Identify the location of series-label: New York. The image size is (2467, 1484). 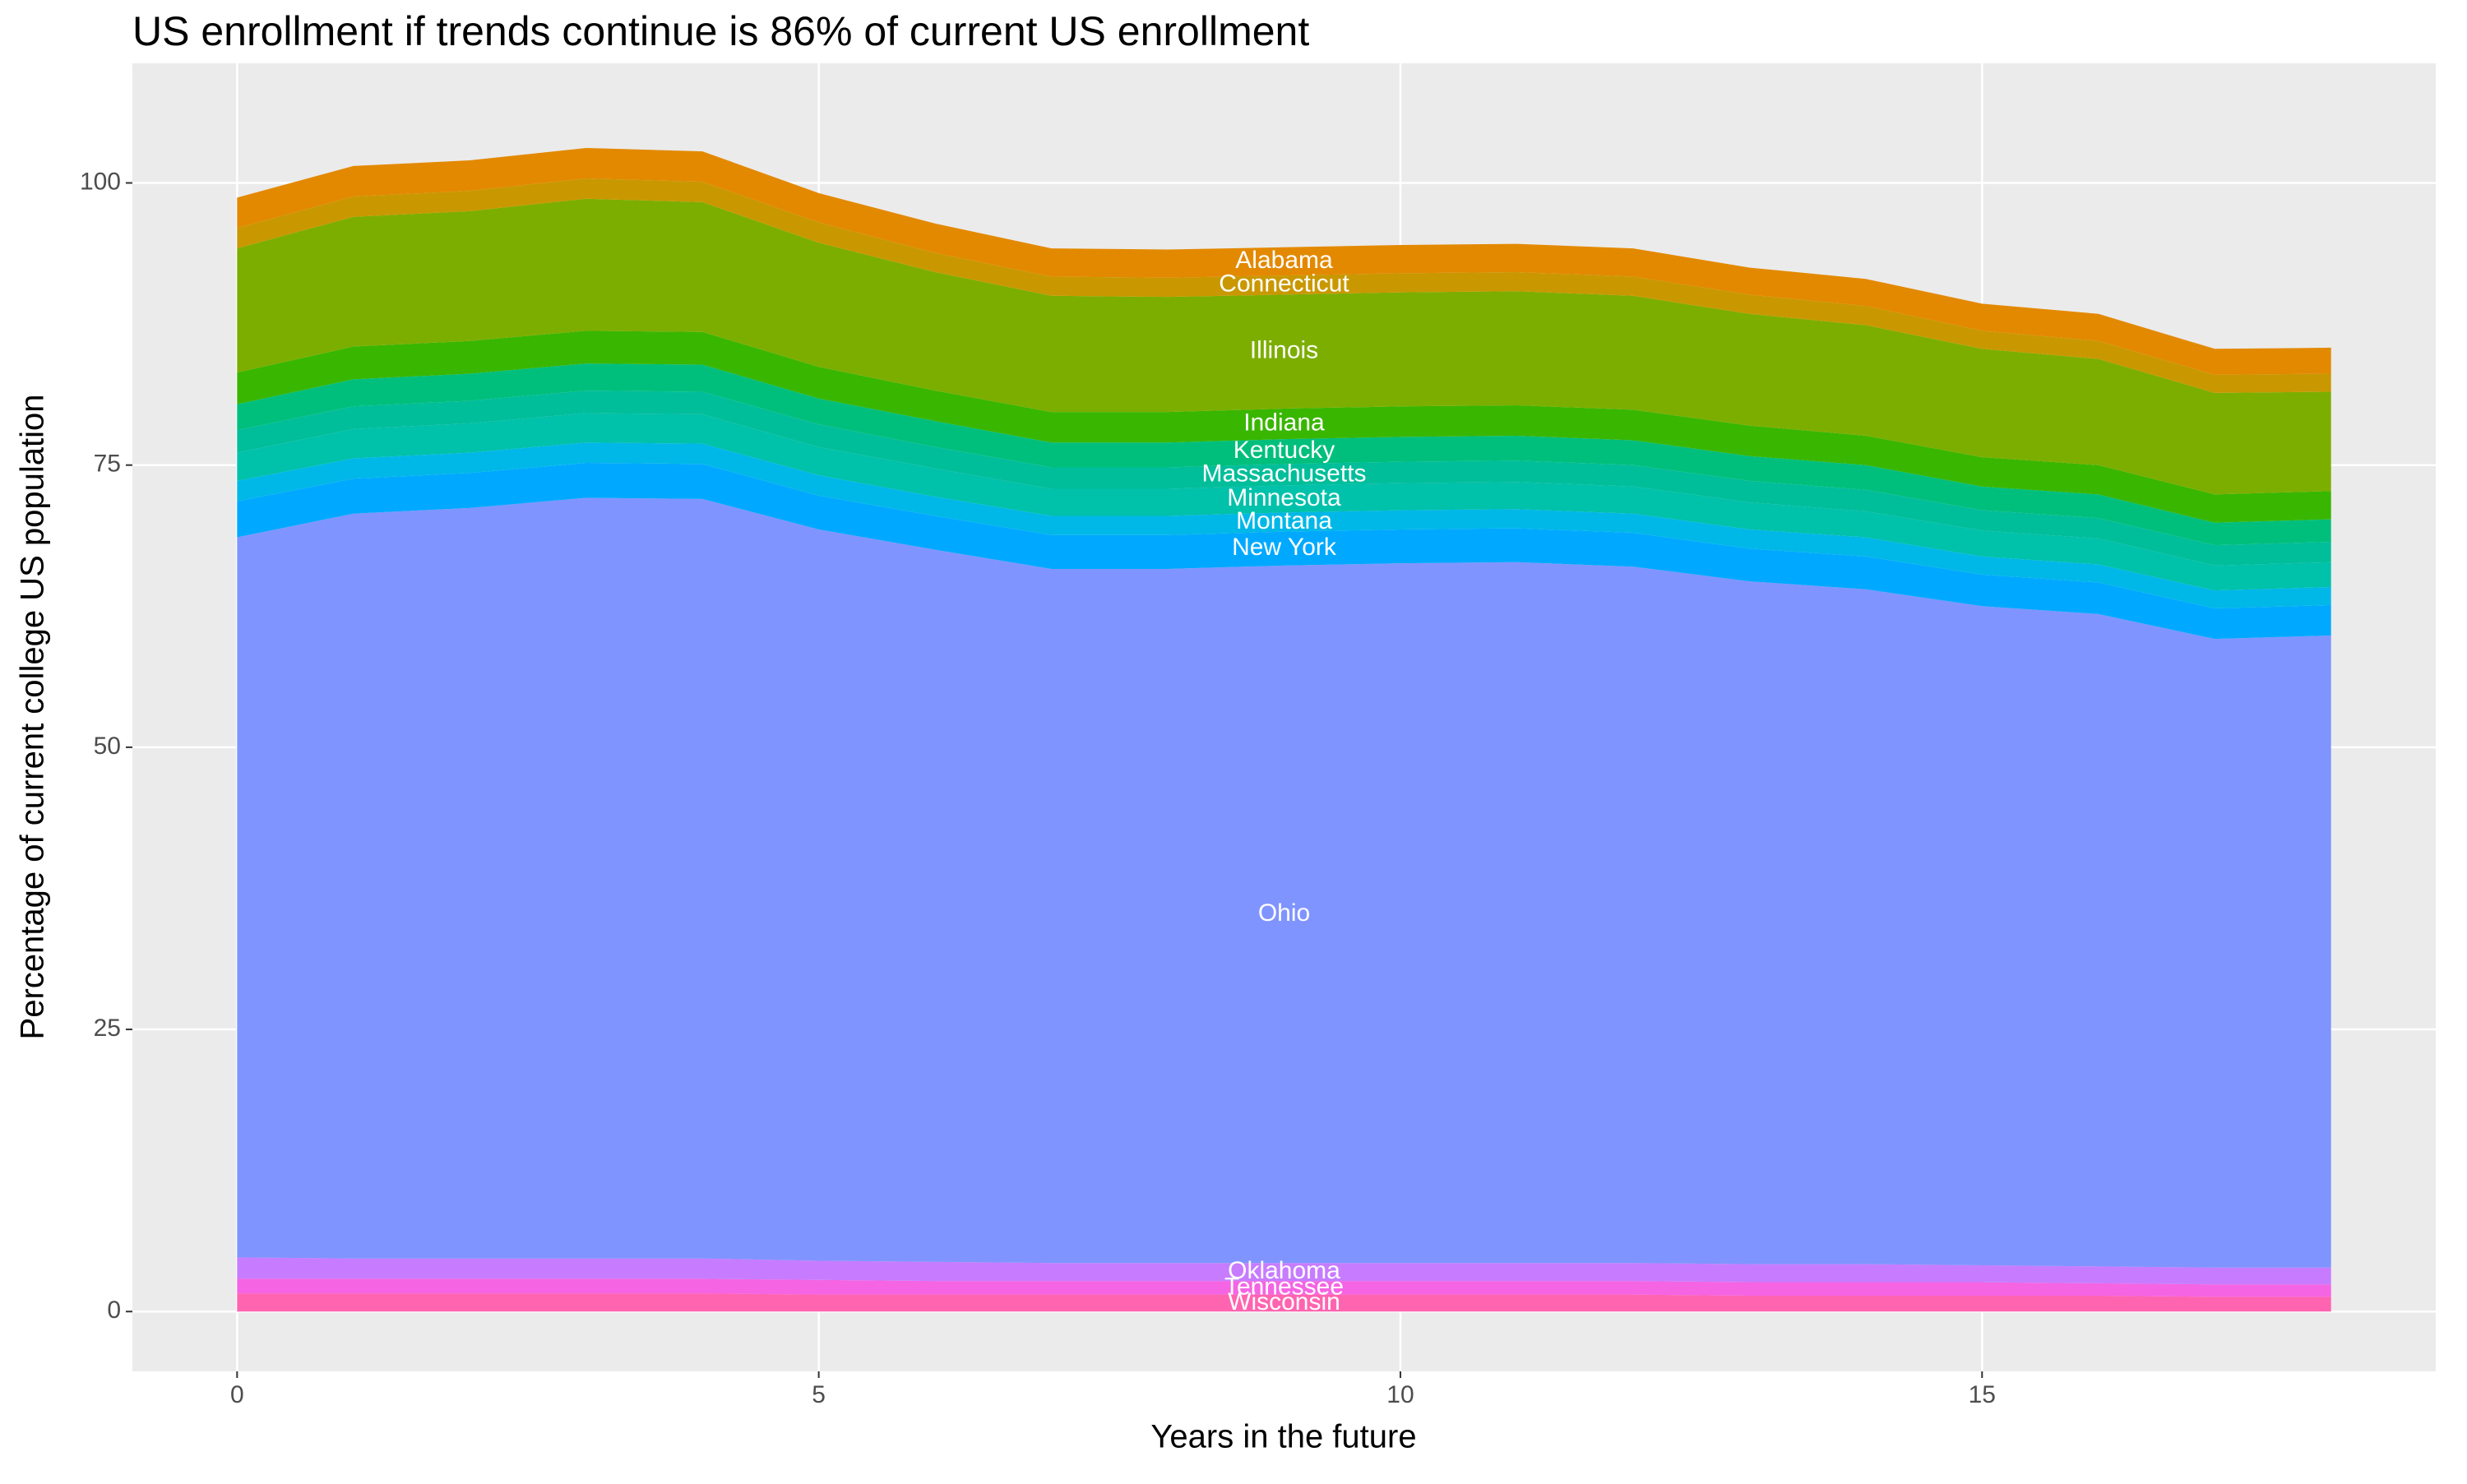
(1284, 547).